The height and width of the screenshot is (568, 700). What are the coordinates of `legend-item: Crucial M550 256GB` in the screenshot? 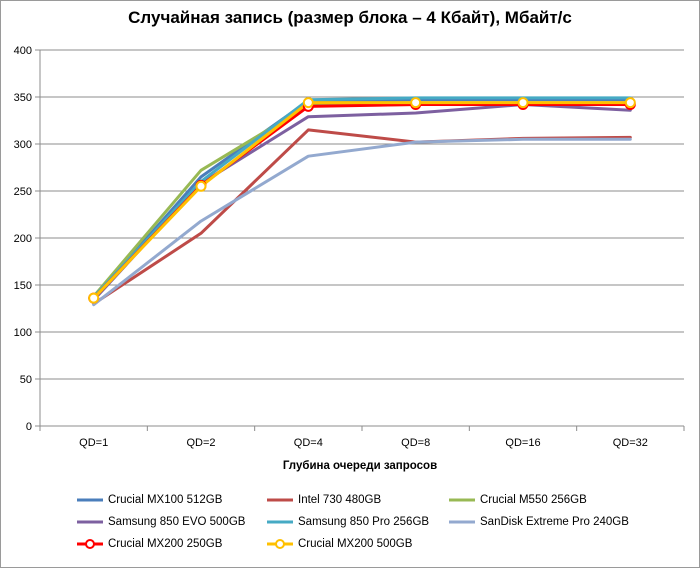 It's located at (563, 500).